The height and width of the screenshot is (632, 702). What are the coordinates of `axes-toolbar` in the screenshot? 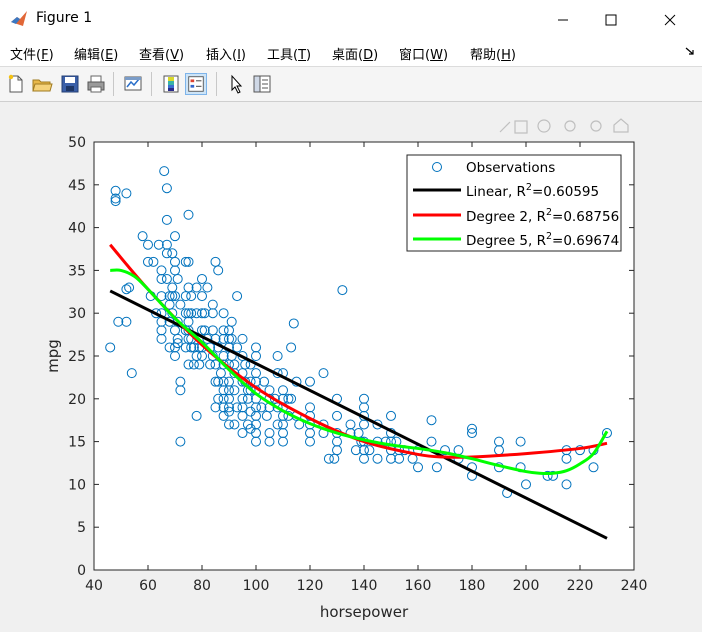 It's located at (564, 126).